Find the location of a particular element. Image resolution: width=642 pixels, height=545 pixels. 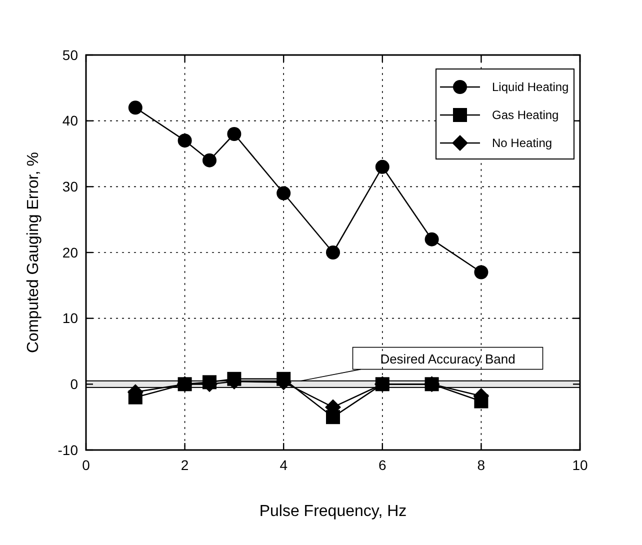

y-tick-label: 20 is located at coordinates (70, 252).